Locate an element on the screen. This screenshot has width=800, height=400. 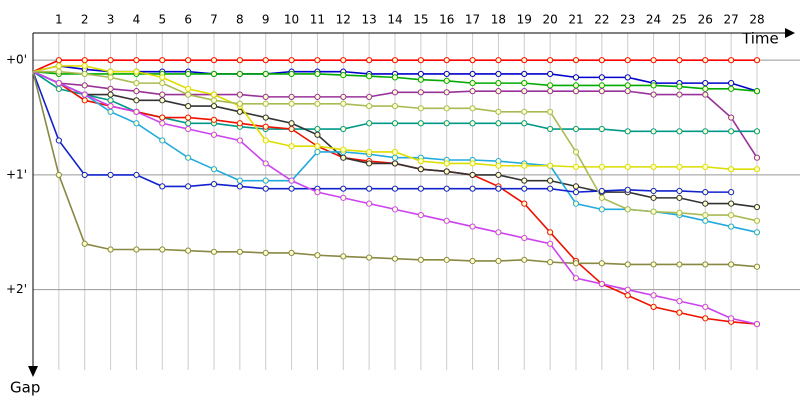
x-tick-label: 20 is located at coordinates (550, 20).